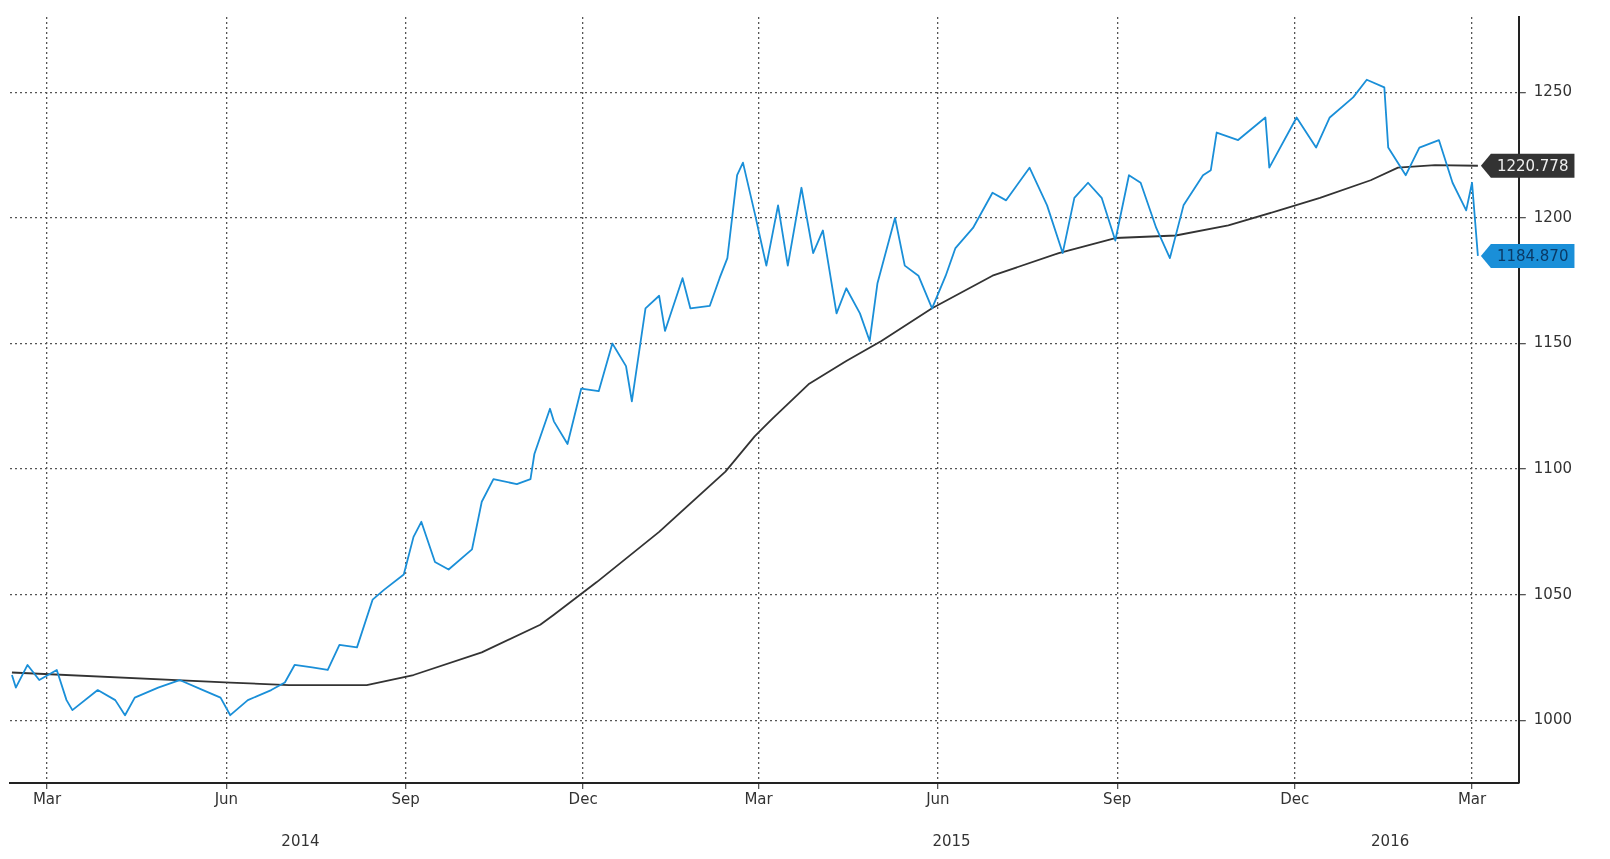  Describe the element at coordinates (1532, 255) in the screenshot. I see `data-label: 1184.870` at that location.